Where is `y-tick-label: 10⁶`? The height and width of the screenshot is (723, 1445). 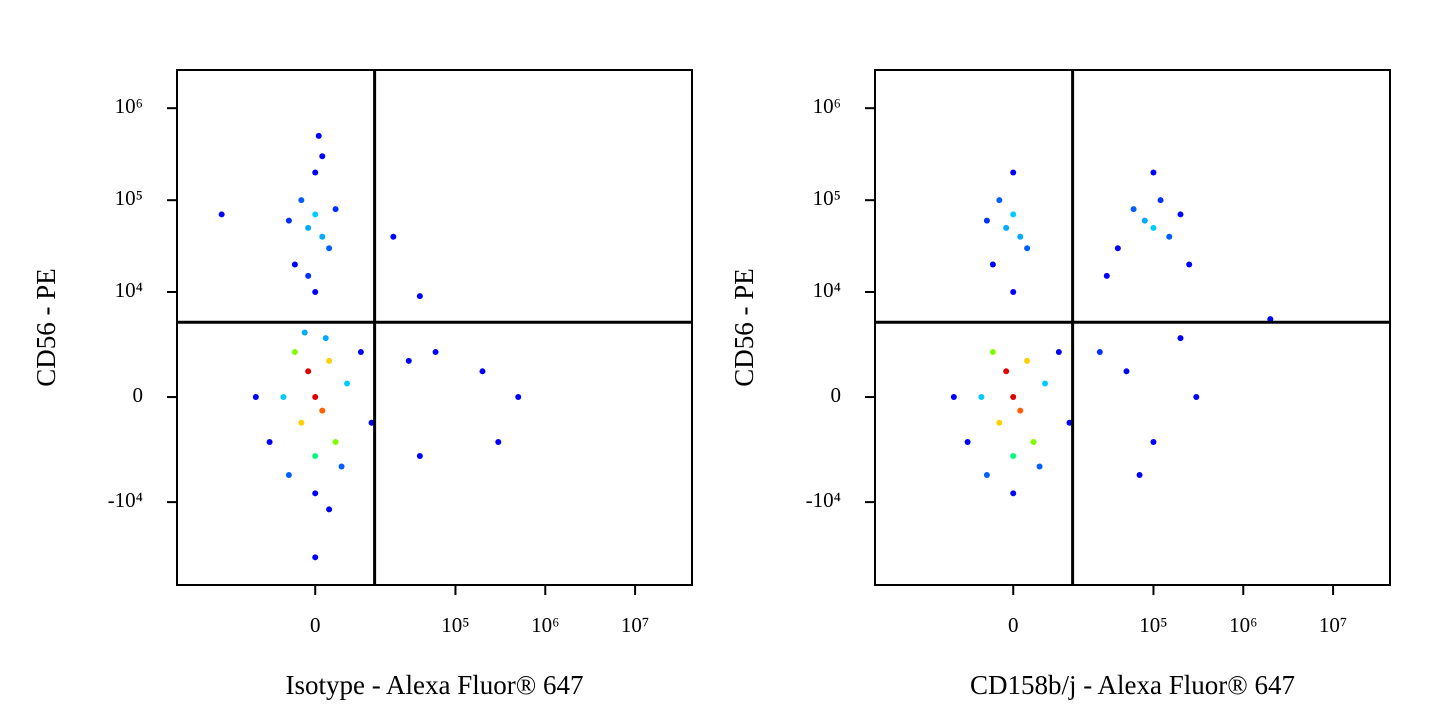 y-tick-label: 10⁶ is located at coordinates (827, 106).